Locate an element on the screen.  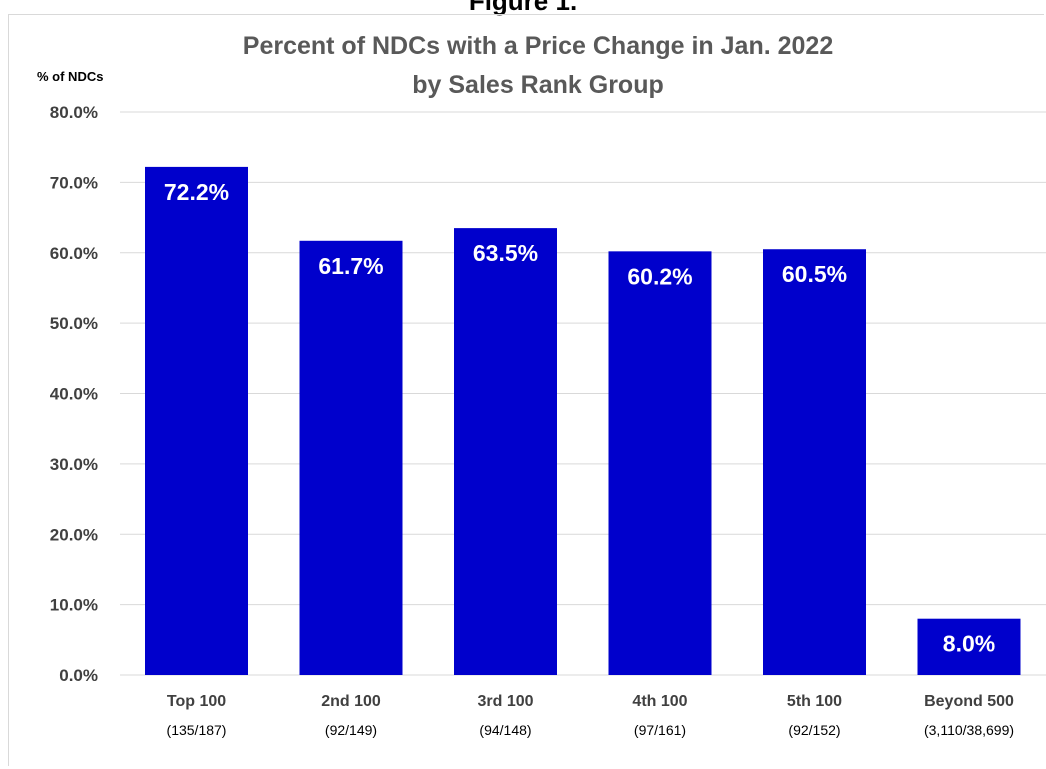
x-tick-label: Top 100 is located at coordinates (196, 701).